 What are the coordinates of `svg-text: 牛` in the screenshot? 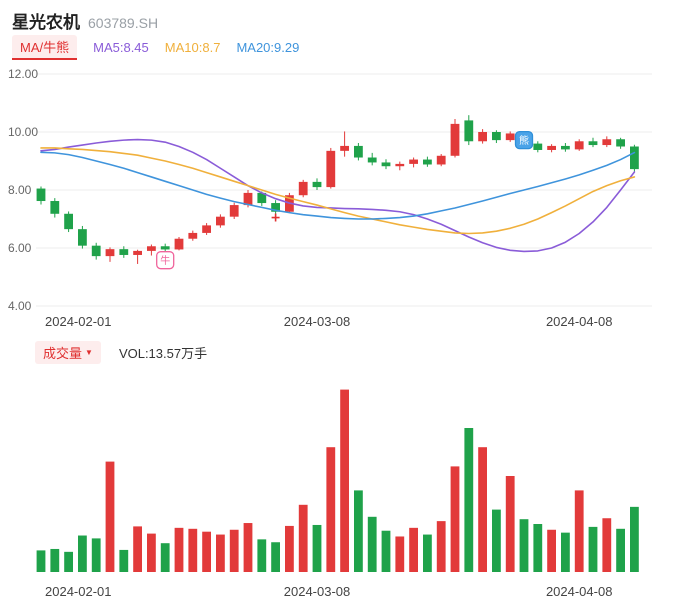 It's located at (165, 260).